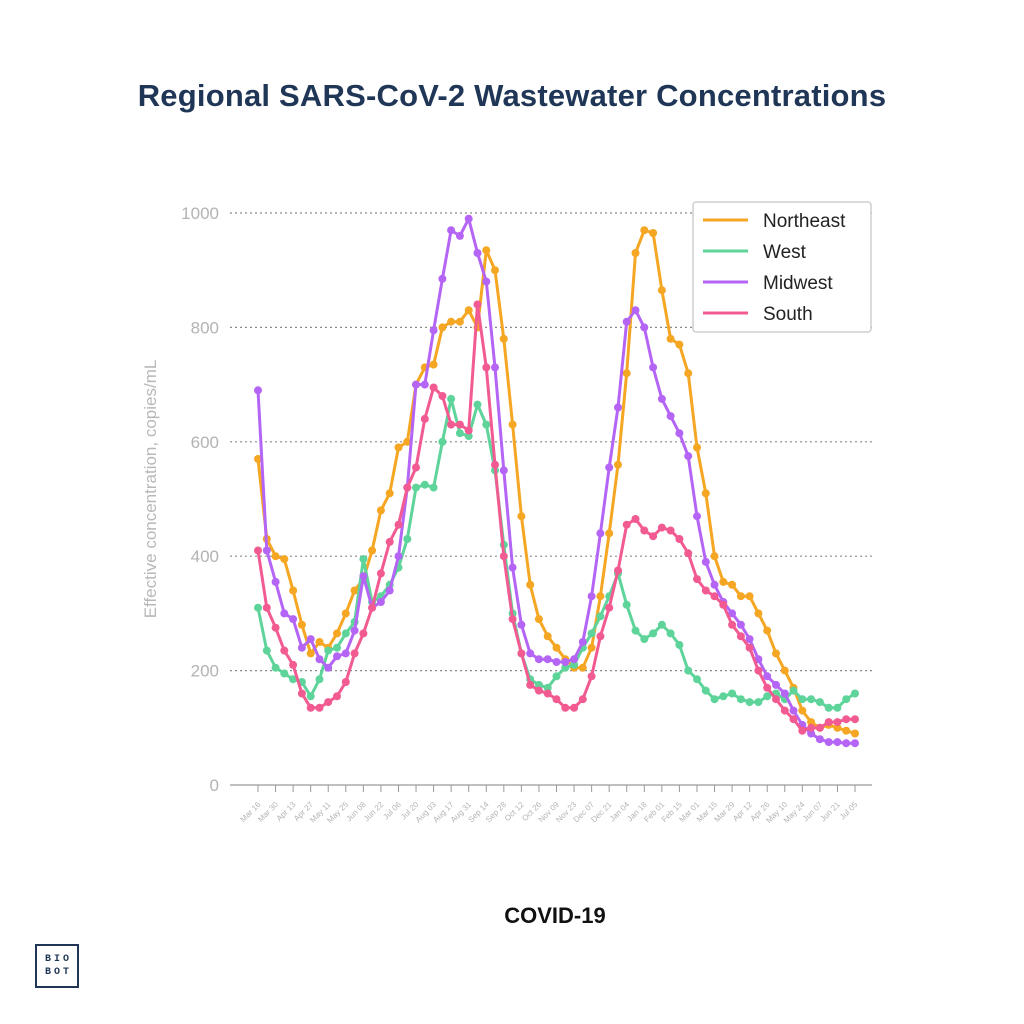 Image resolution: width=1024 pixels, height=1024 pixels. Describe the element at coordinates (200, 213) in the screenshot. I see `y-tick-label: 1000` at that location.